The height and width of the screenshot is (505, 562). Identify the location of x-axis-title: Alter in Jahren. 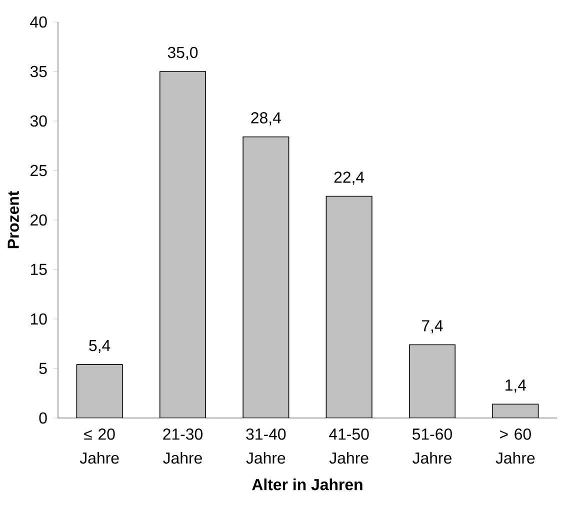
(307, 484).